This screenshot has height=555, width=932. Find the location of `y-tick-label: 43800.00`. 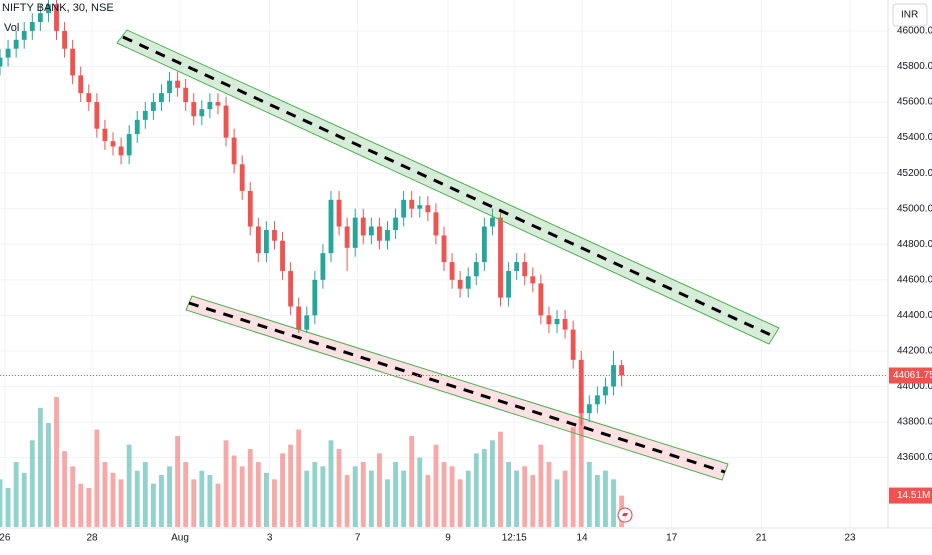

y-tick-label: 43800.00 is located at coordinates (914, 422).